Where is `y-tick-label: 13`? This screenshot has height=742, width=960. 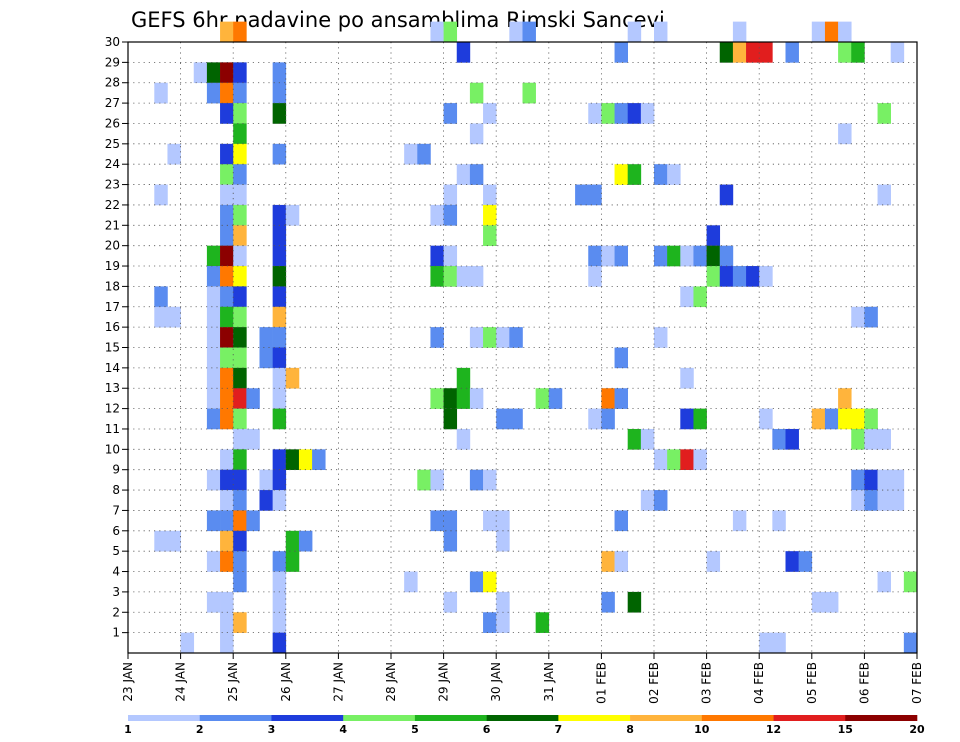 y-tick-label: 13 is located at coordinates (112, 388).